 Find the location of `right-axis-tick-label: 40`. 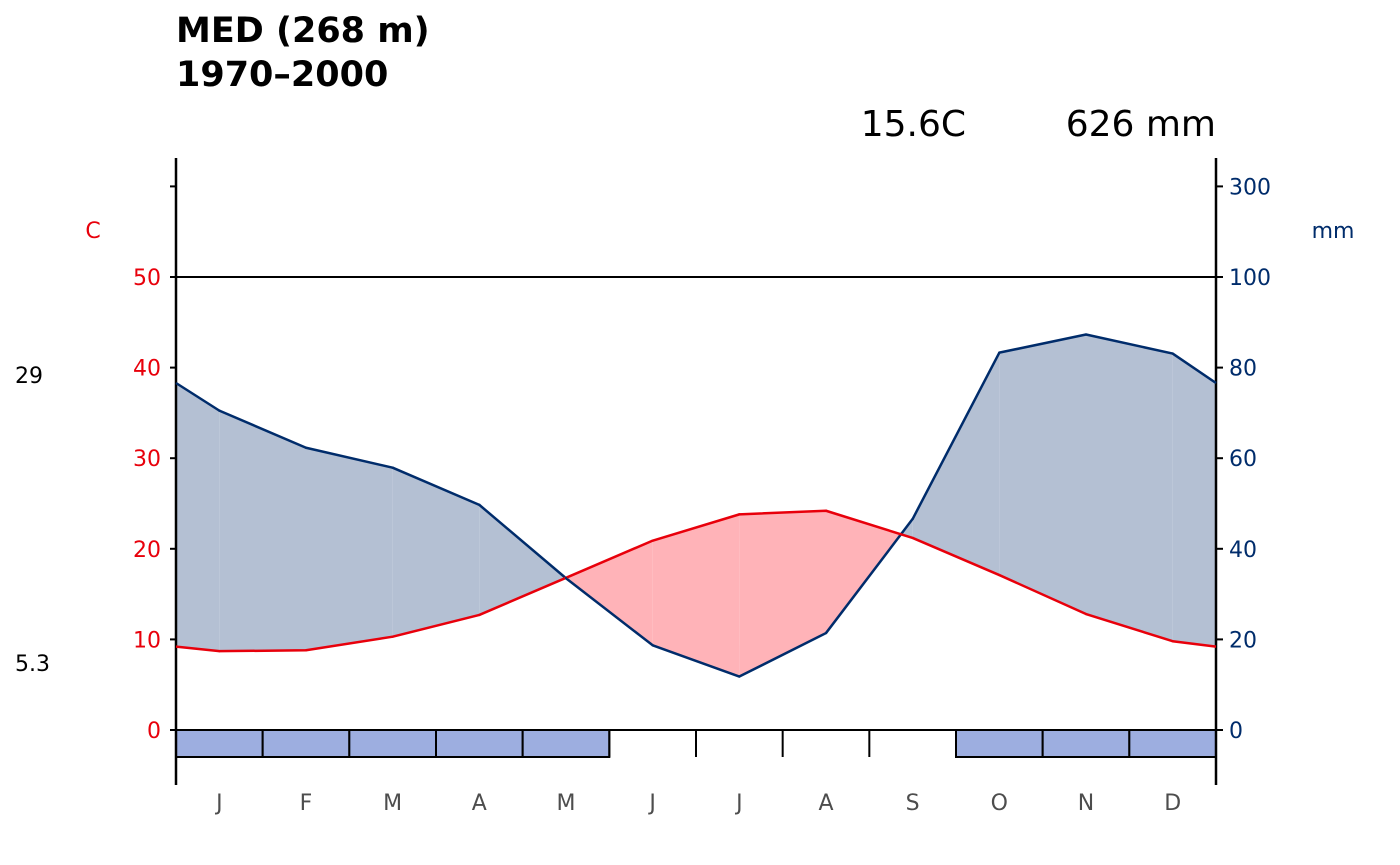

right-axis-tick-label: 40 is located at coordinates (1243, 550).